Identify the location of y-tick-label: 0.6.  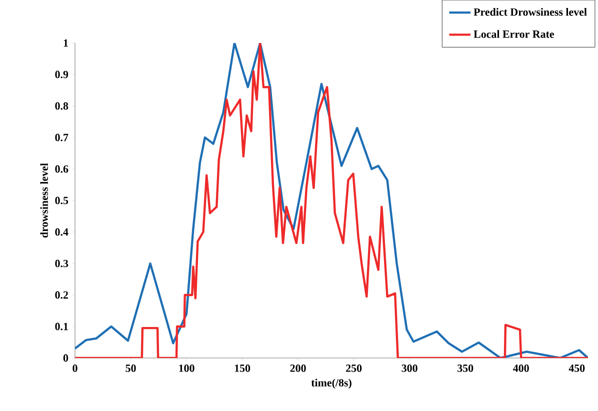
(61, 169).